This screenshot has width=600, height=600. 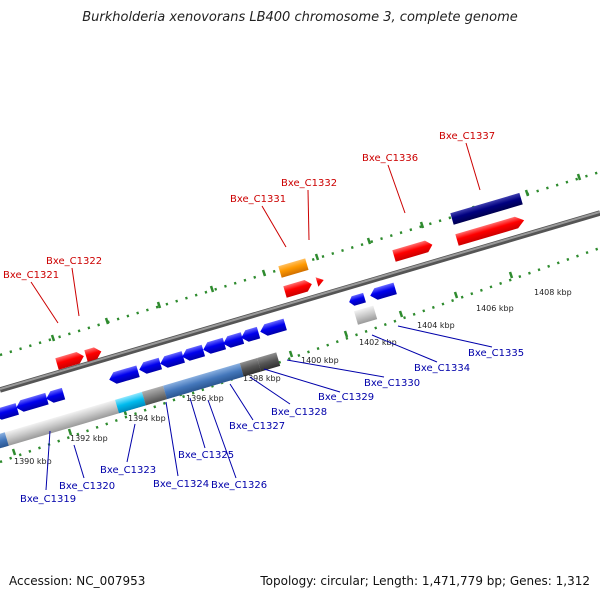 What do you see at coordinates (128, 470) in the screenshot?
I see `gene-label-Bxe_C1323: Bxe_C1323` at bounding box center [128, 470].